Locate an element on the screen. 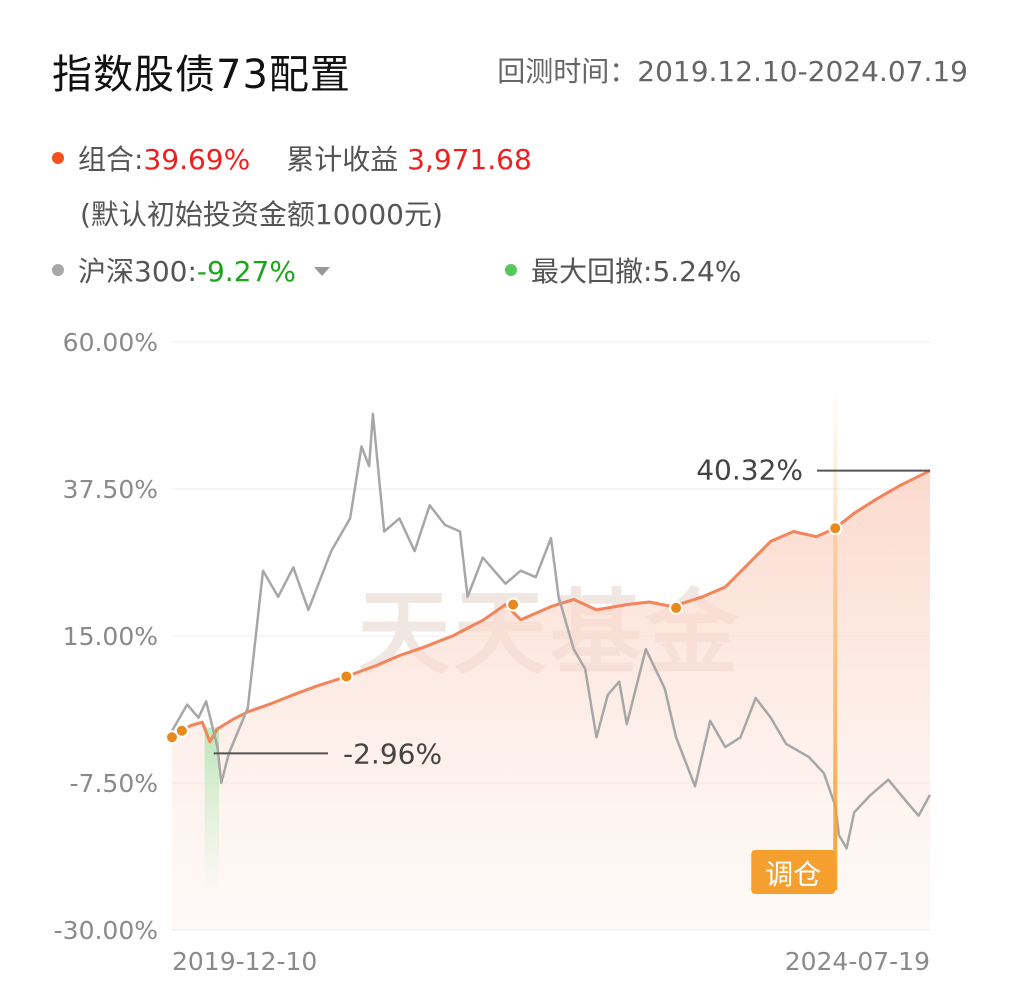  initial-amount-note: (默认初始投资金额10000元) is located at coordinates (261, 214).